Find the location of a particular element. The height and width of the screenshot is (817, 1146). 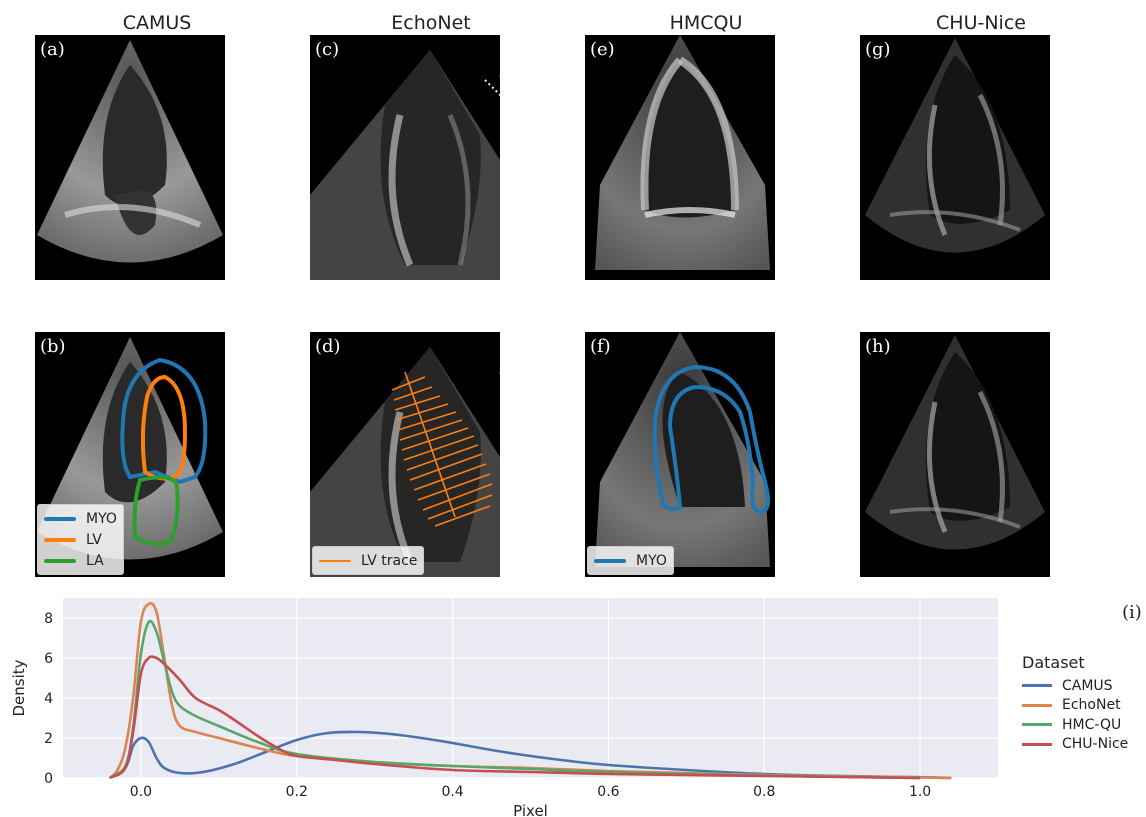

panel-label: (b) is located at coordinates (53, 346).